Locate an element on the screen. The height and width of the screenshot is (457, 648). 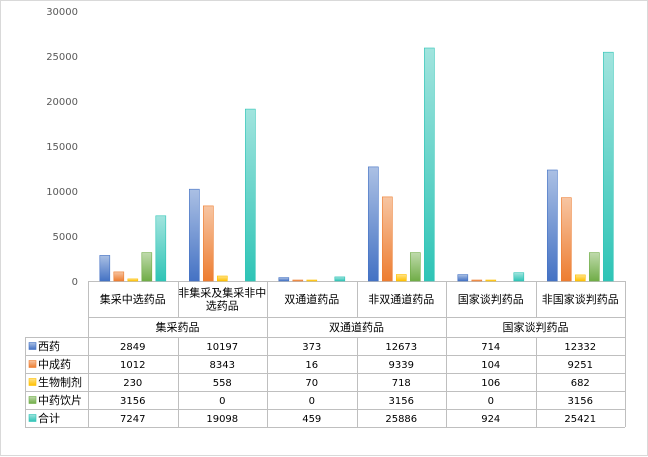
series-name: 中成药 is located at coordinates (54, 364).